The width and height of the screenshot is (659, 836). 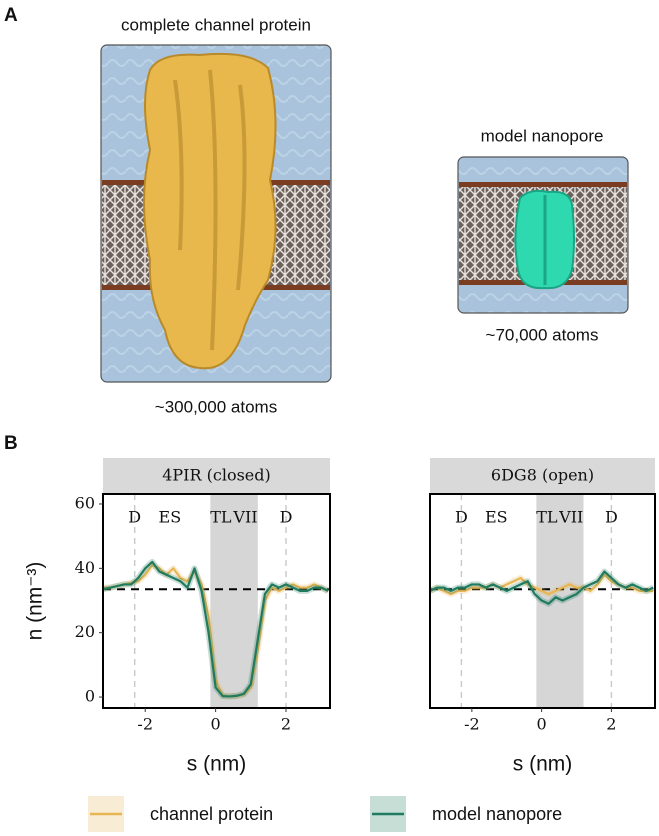 What do you see at coordinates (35, 601) in the screenshot?
I see `y-axis-label: n (nm⁻³)` at bounding box center [35, 601].